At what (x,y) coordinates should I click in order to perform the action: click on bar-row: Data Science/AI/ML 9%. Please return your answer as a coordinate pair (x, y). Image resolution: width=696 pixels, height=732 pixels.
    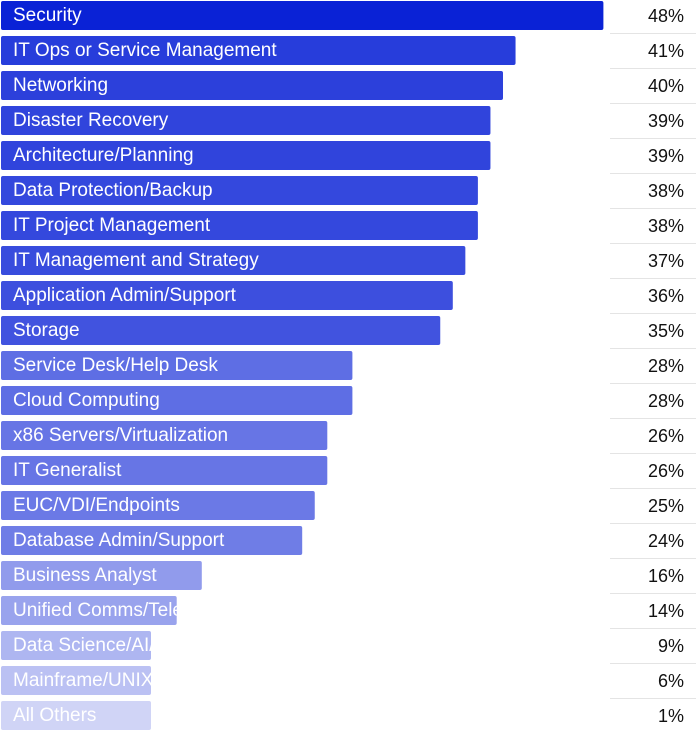
    Looking at the image, I should click on (348, 647).